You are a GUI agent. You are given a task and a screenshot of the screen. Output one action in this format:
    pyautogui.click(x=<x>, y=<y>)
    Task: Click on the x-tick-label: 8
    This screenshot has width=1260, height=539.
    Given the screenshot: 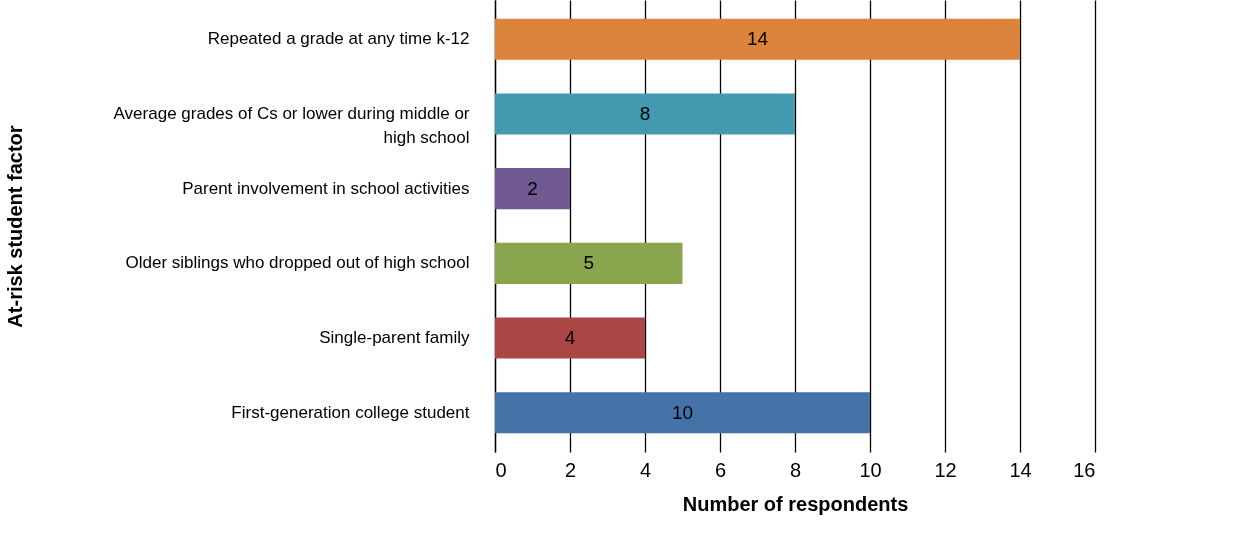 What is the action you would take?
    pyautogui.click(x=795, y=469)
    